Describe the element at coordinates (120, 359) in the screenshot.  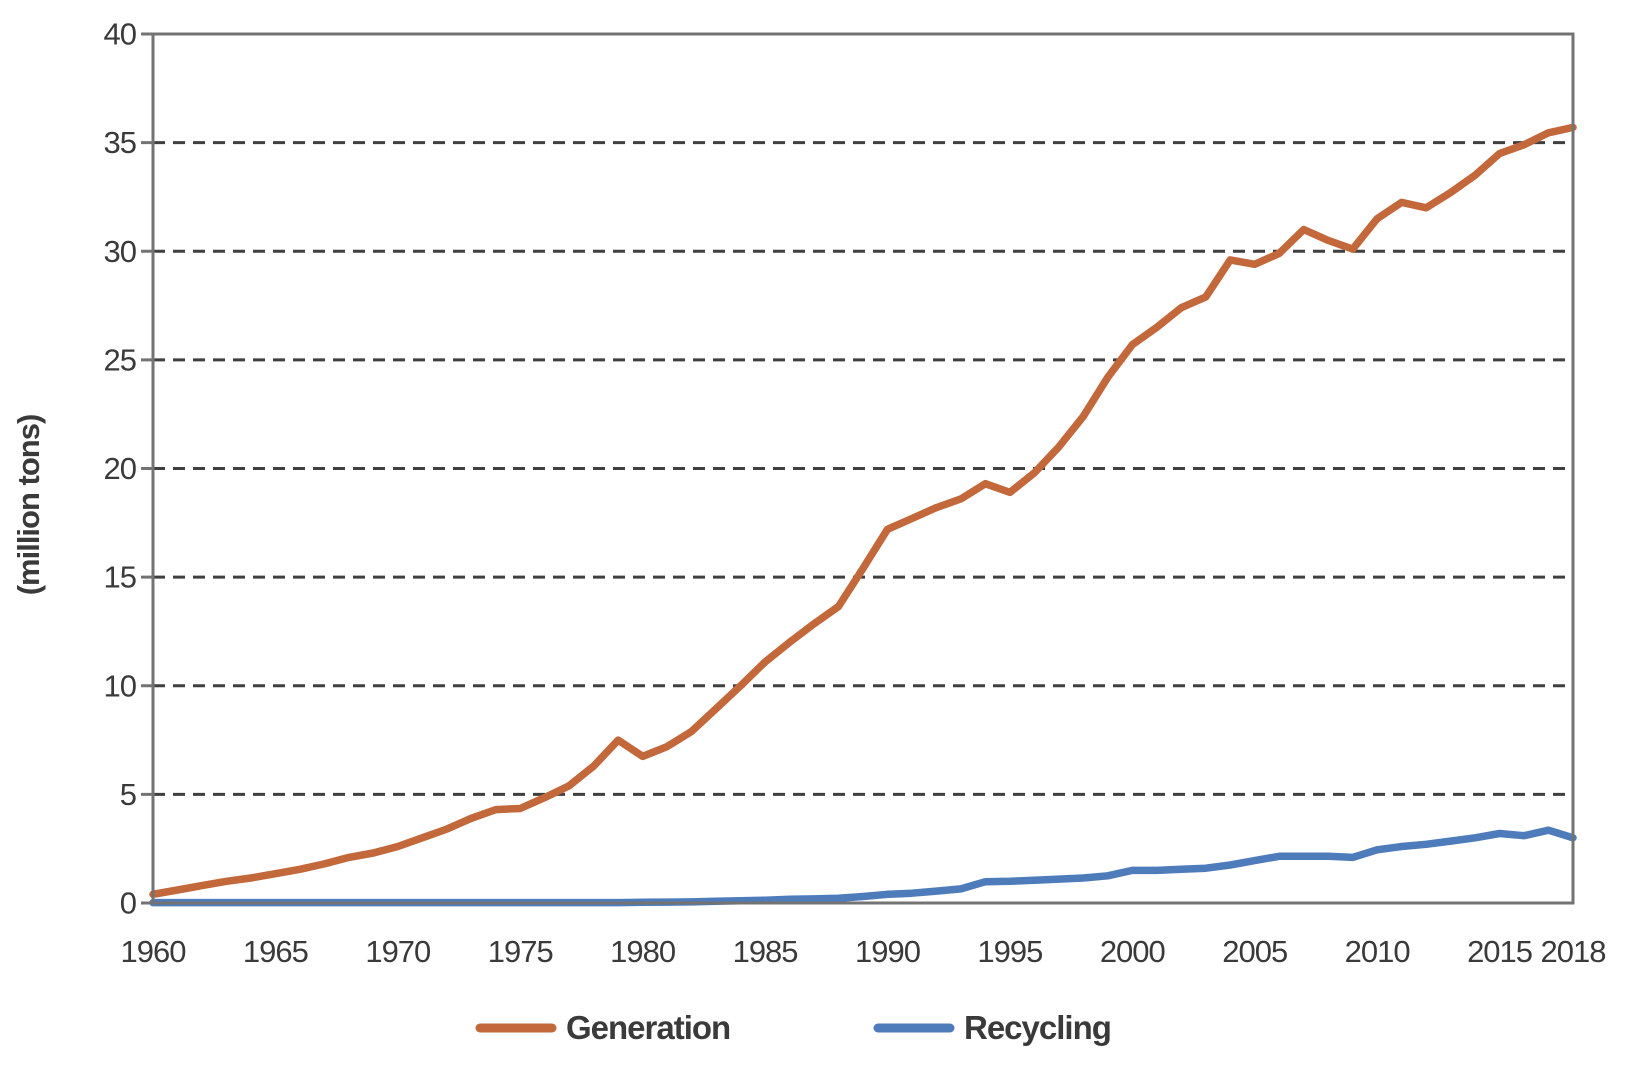
I see `y-tick-label-25: 25` at that location.